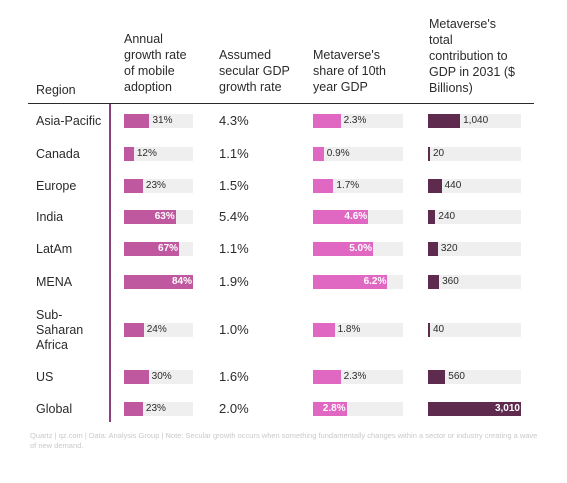 The height and width of the screenshot is (483, 567). What do you see at coordinates (146, 153) in the screenshot?
I see `mobile-adoption-value-label: 12%` at bounding box center [146, 153].